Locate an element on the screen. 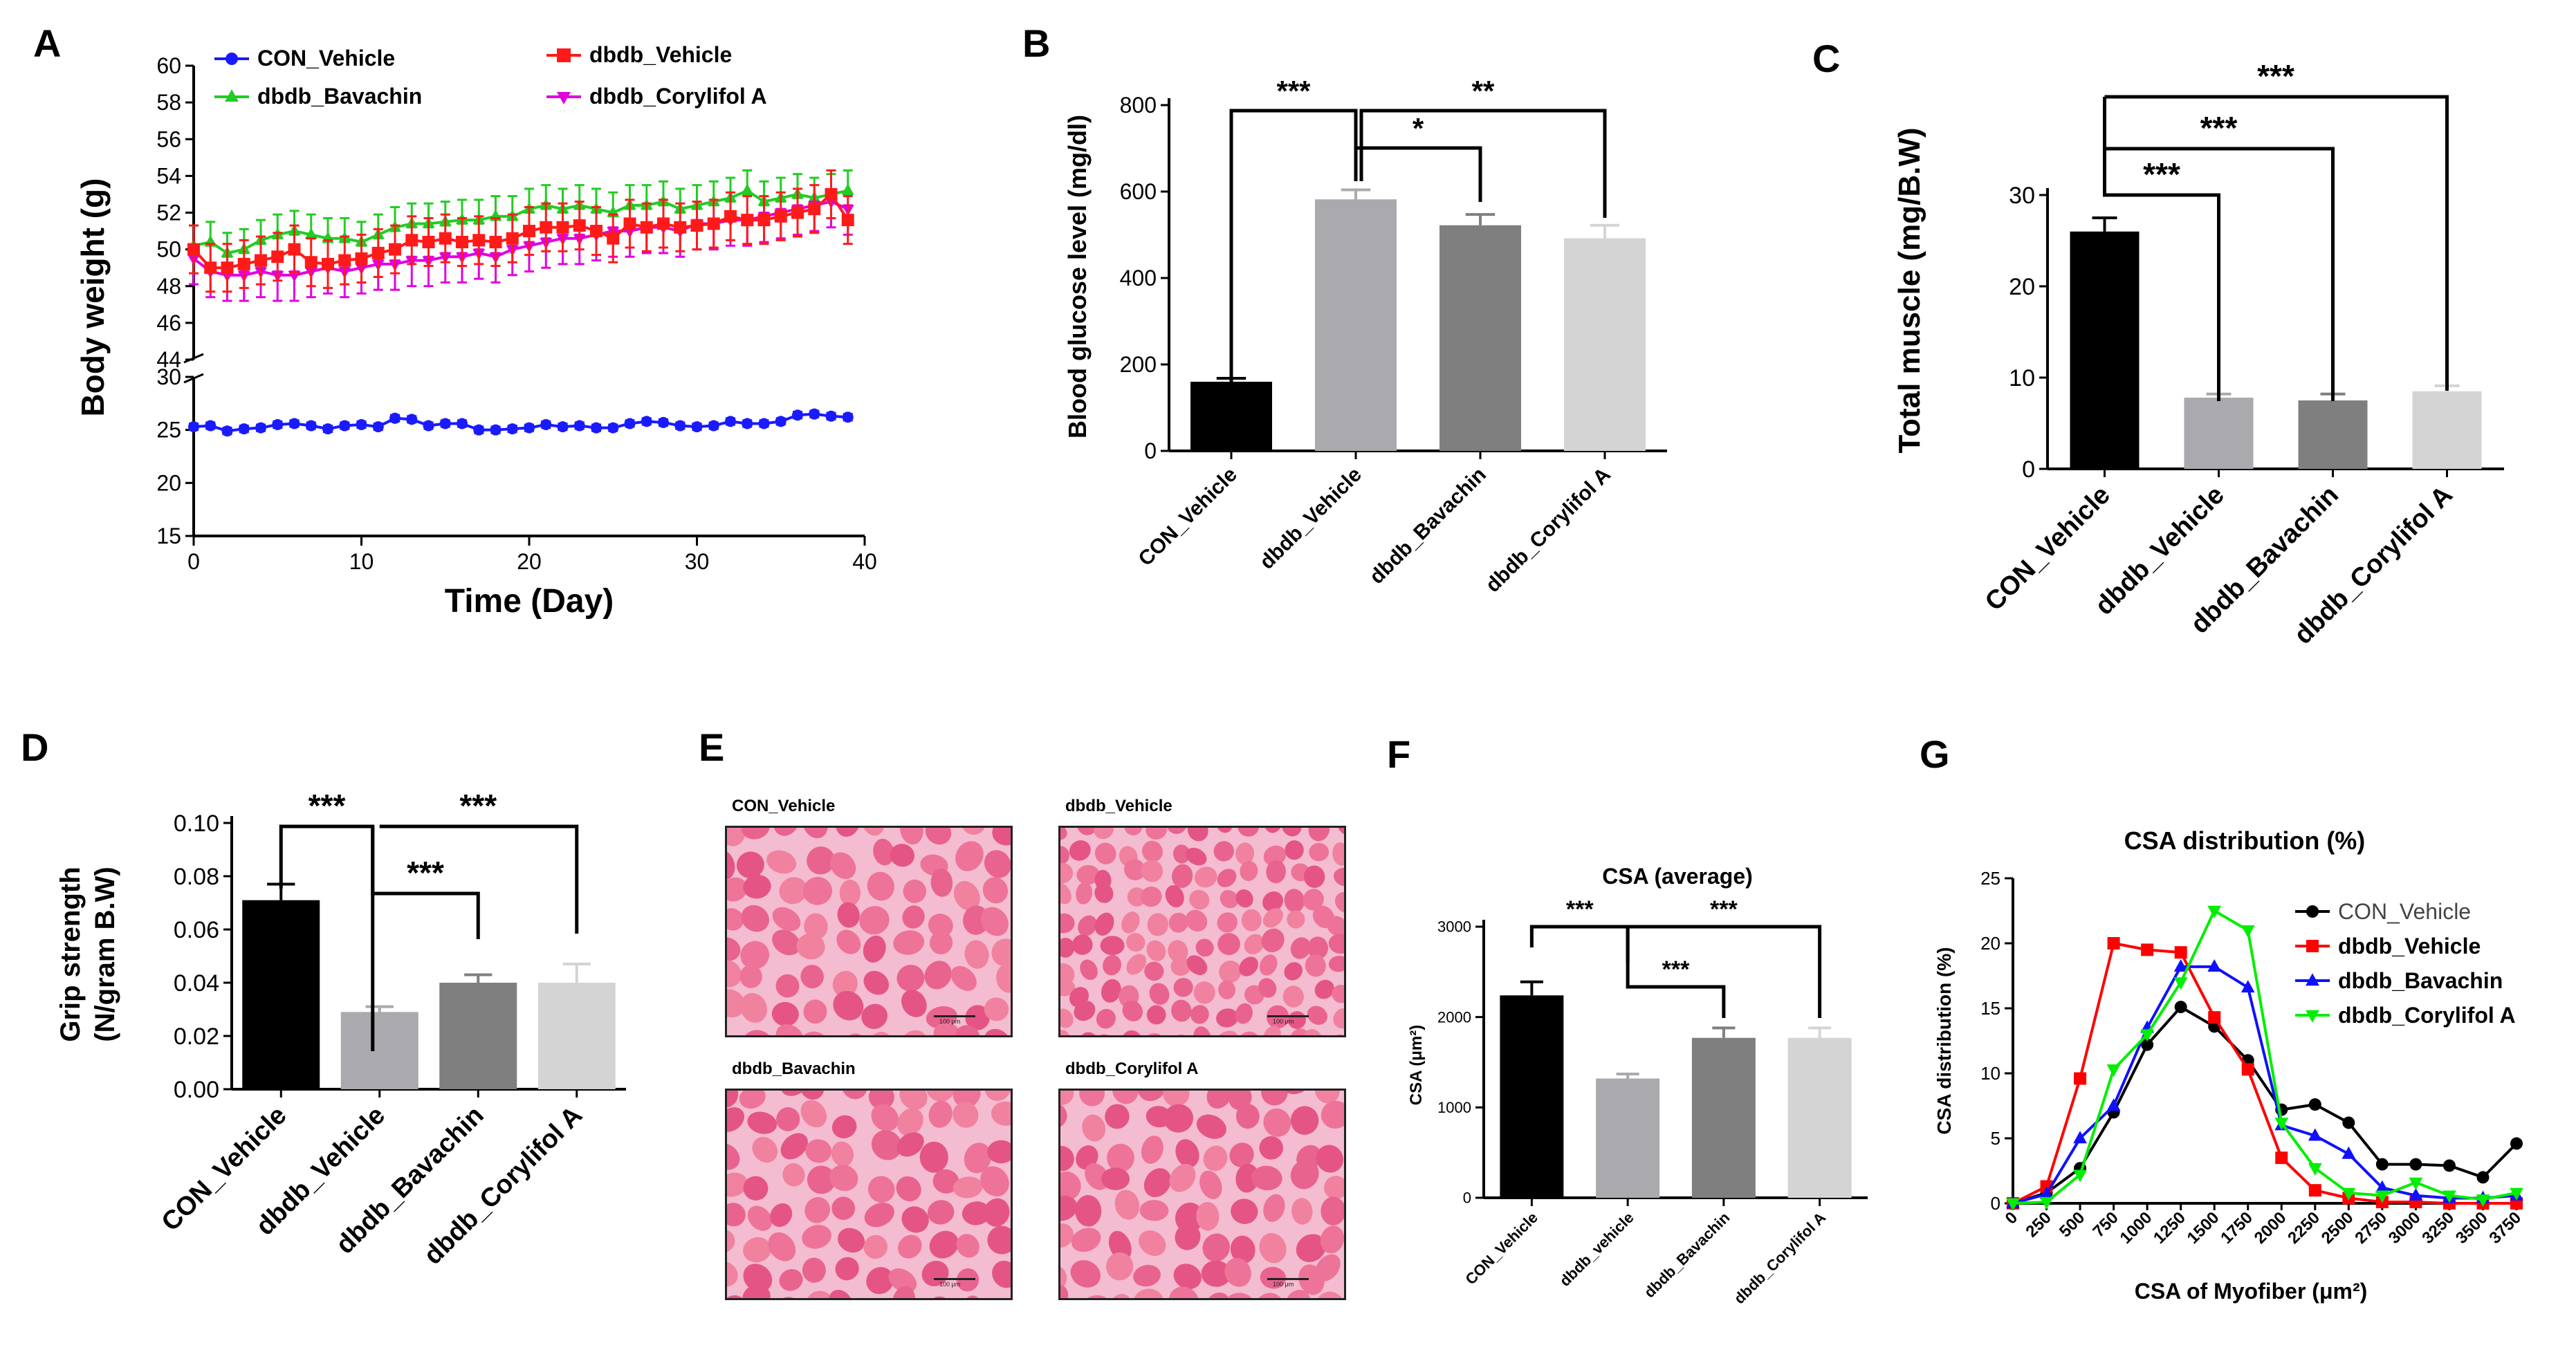 The width and height of the screenshot is (2576, 1361). x-tick-label: 1000 is located at coordinates (2136, 1228).